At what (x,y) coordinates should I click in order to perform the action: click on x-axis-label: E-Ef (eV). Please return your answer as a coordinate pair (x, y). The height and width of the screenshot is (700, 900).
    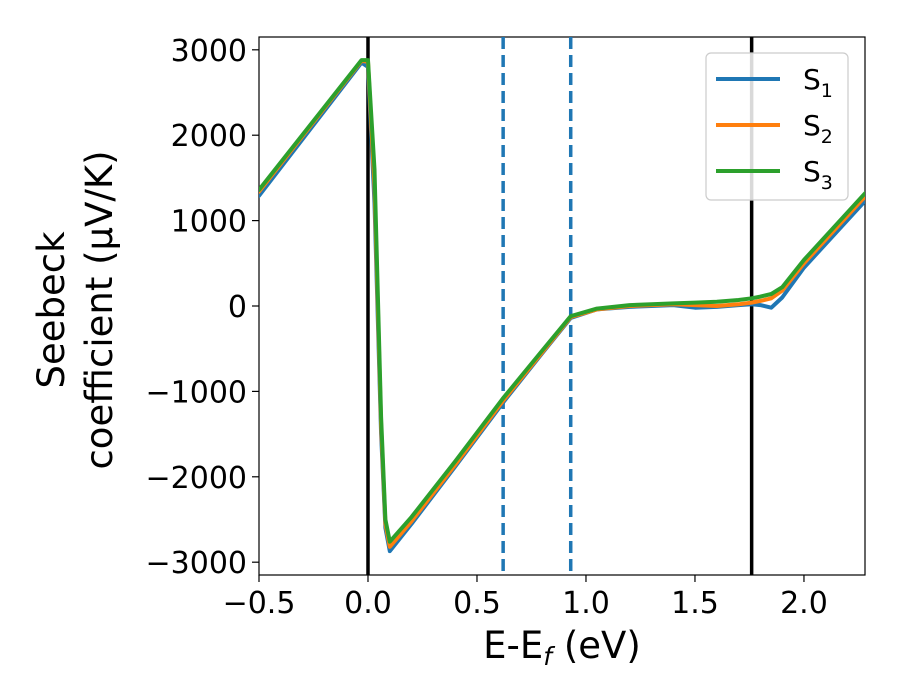
    Looking at the image, I should click on (562, 647).